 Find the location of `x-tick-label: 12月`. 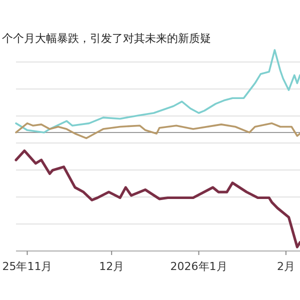

x-tick-label: 12月 is located at coordinates (111, 266).